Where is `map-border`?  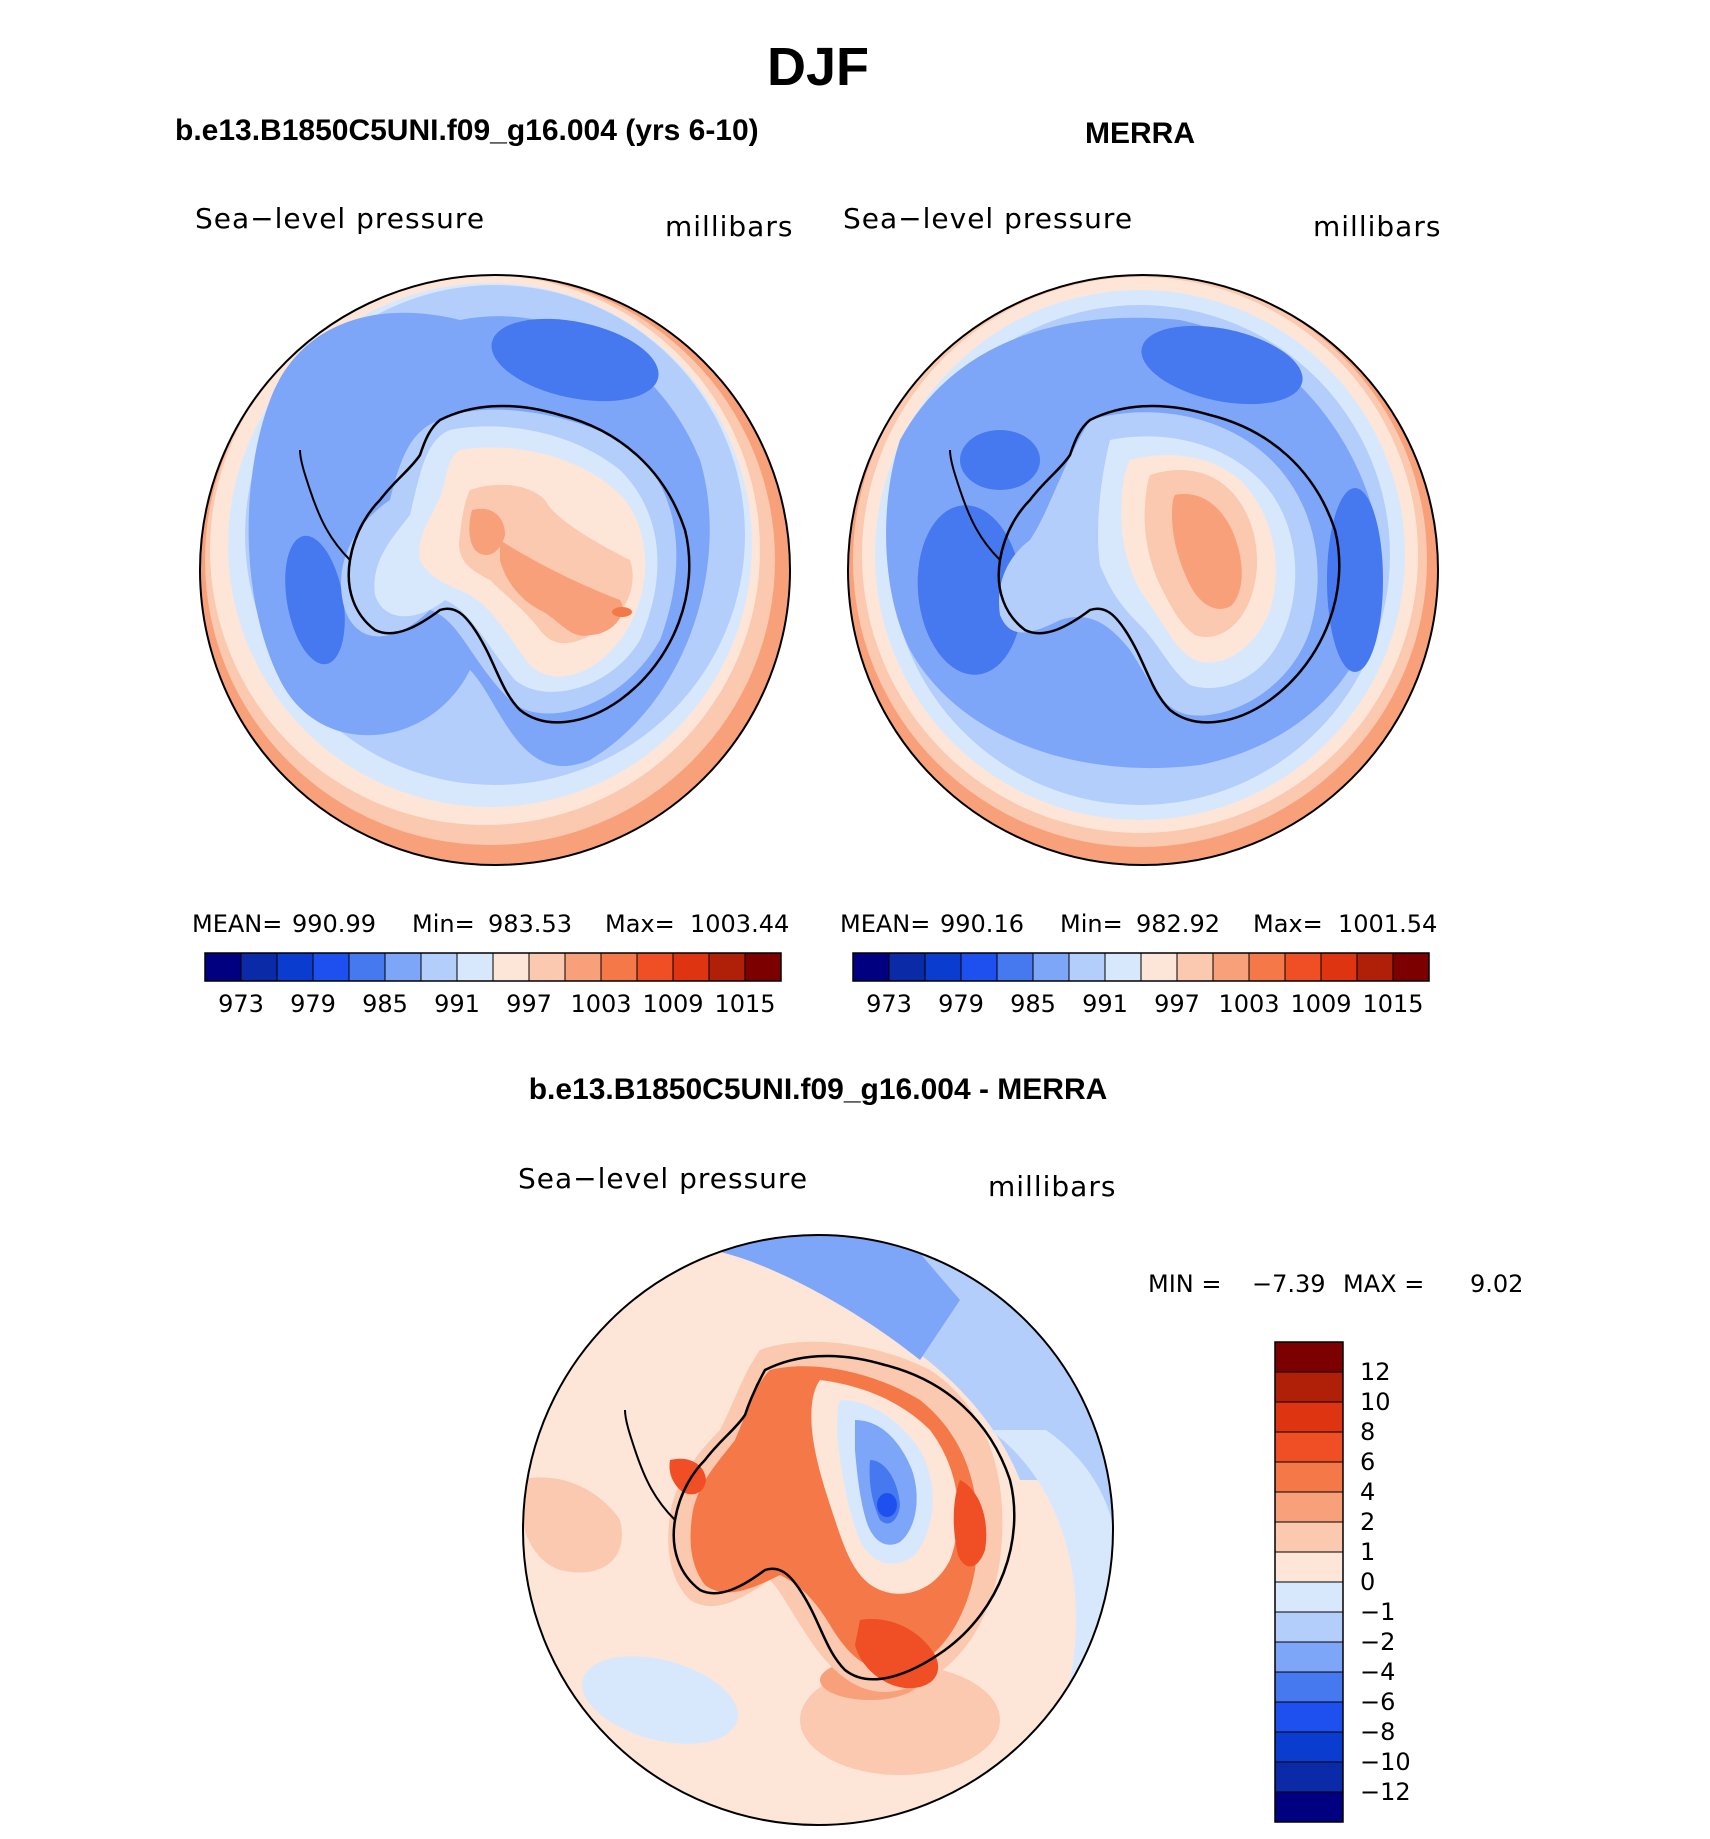
map-border is located at coordinates (1143, 570).